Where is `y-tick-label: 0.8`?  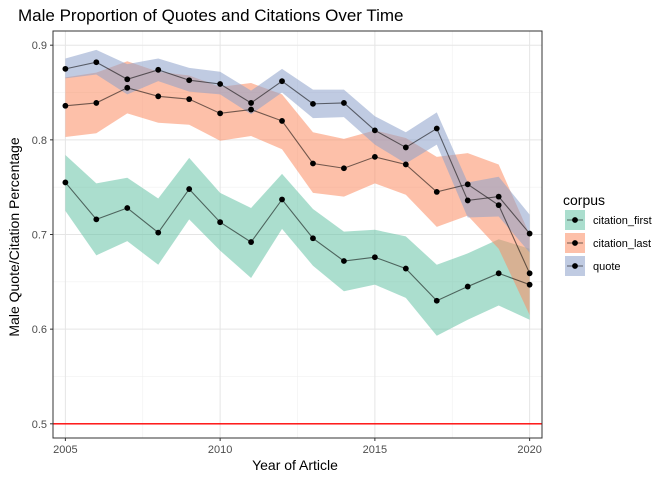
y-tick-label: 0.8 is located at coordinates (39, 141).